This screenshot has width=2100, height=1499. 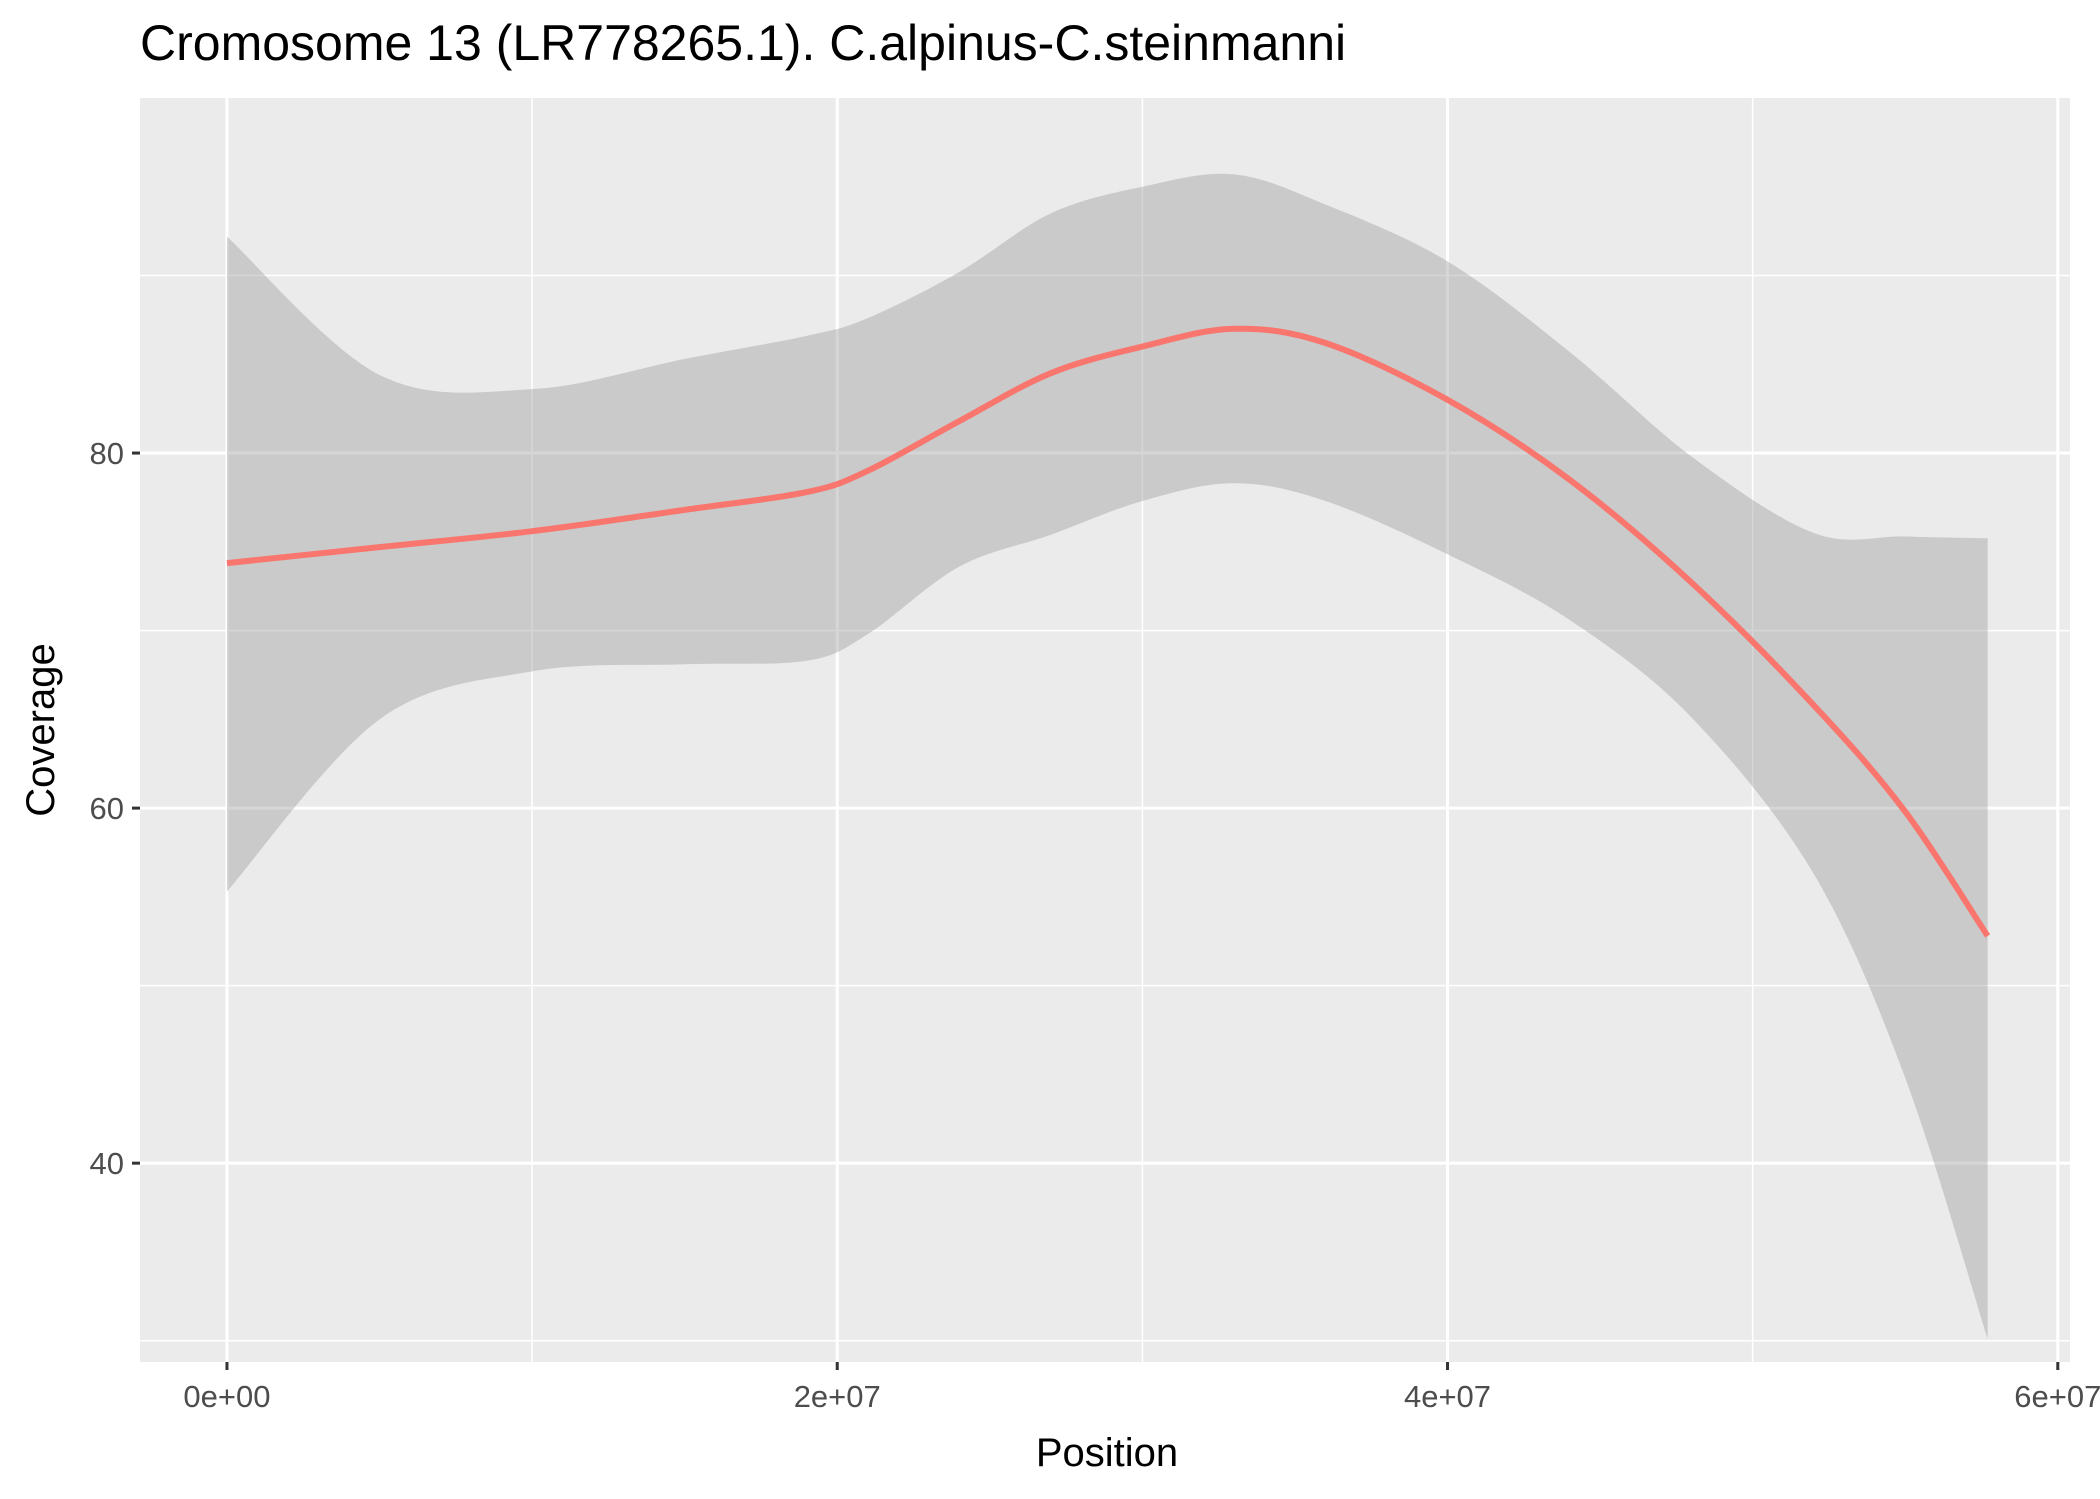 What do you see at coordinates (41, 729) in the screenshot?
I see `y-axis-title: Coverage` at bounding box center [41, 729].